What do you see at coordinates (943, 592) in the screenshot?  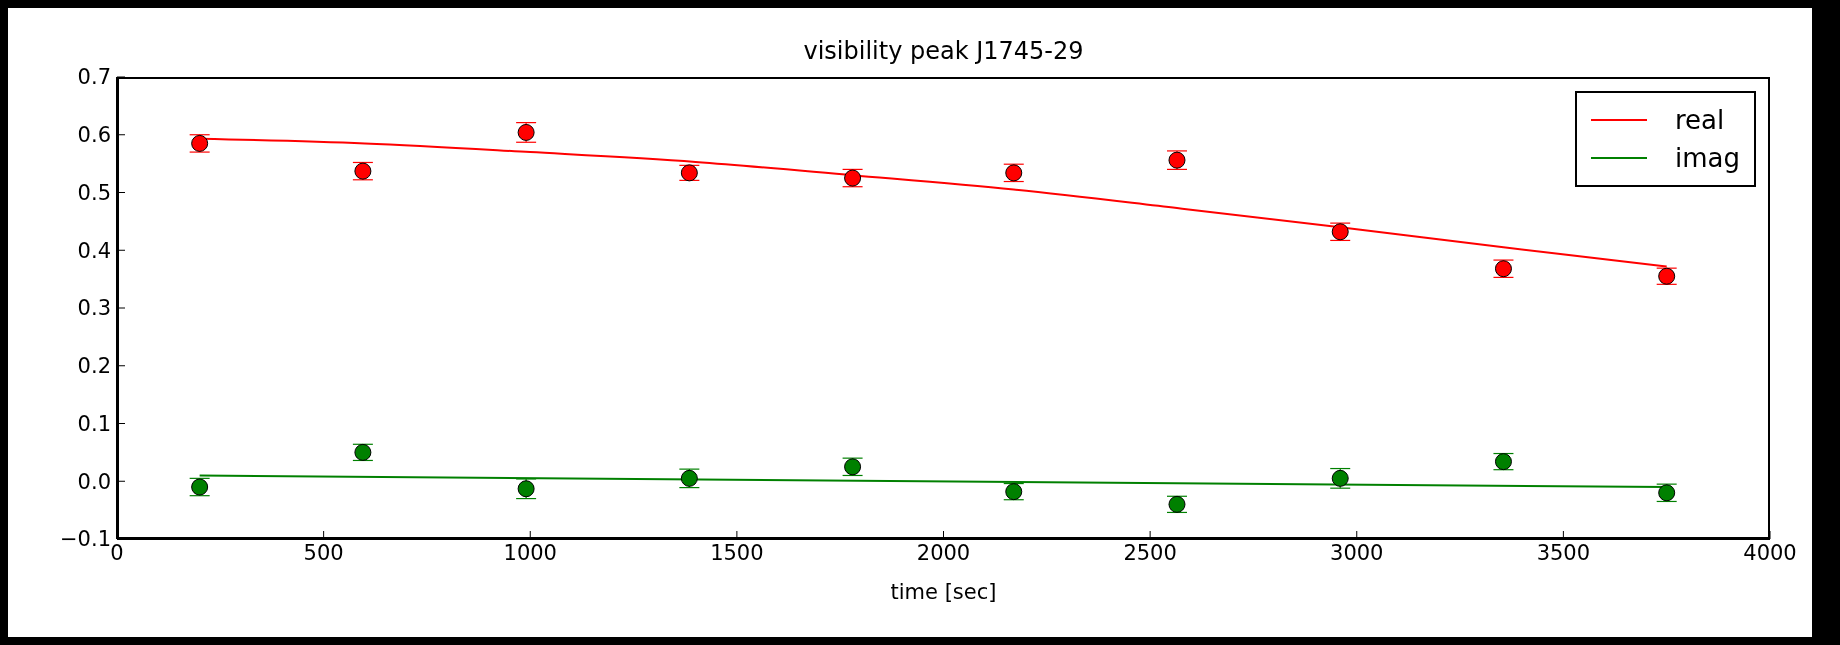 I see `x-axis-title: time [sec]` at bounding box center [943, 592].